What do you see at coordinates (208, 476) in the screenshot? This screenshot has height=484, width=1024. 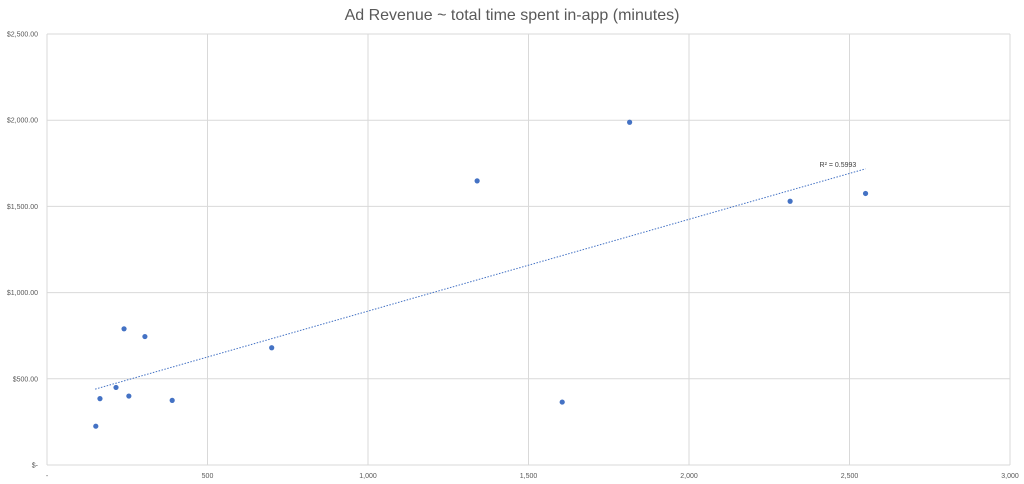 I see `x-tick-label: 500` at bounding box center [208, 476].